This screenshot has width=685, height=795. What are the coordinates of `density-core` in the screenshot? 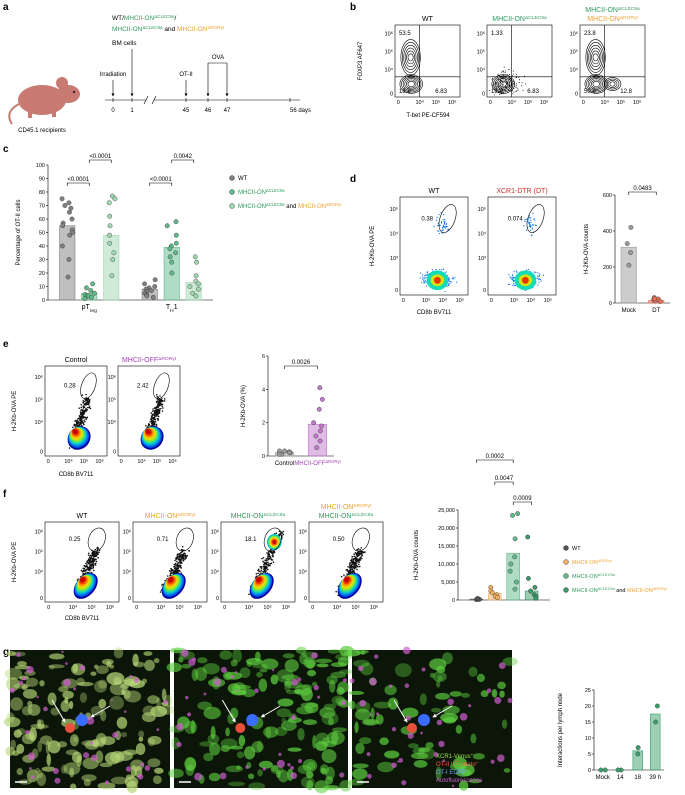 It's located at (525, 280).